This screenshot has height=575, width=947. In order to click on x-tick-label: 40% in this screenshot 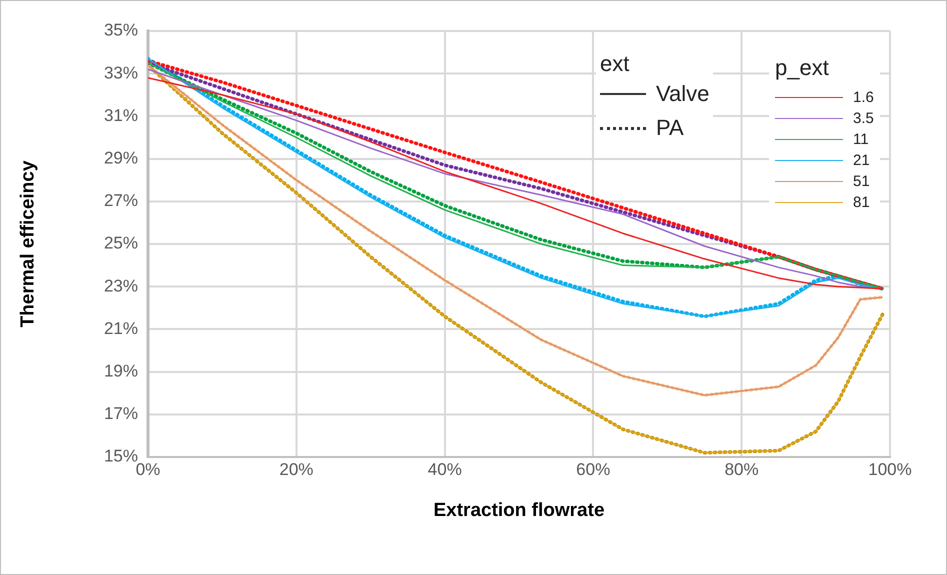, I will do `click(445, 469)`.